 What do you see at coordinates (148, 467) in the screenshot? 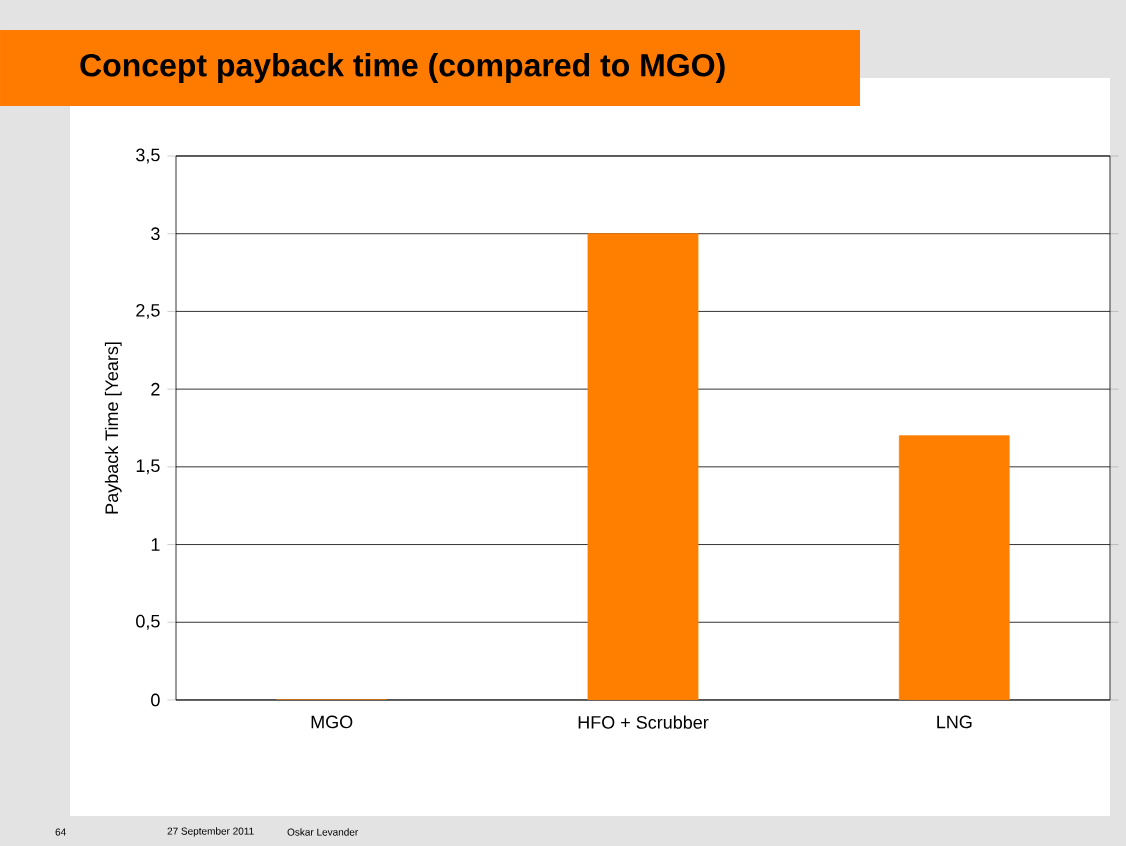
I see `y-tick-label: 1,5` at bounding box center [148, 467].